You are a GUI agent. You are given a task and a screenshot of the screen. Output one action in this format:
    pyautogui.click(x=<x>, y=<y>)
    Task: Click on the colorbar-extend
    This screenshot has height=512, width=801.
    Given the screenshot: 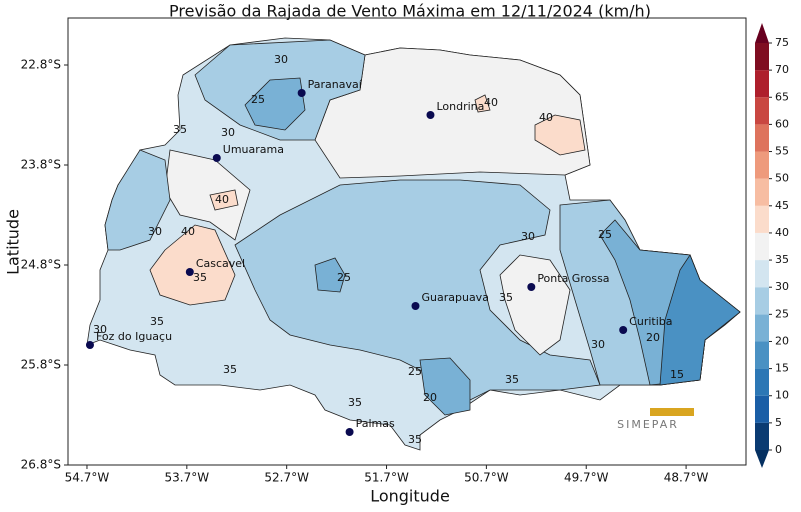 What is the action you would take?
    pyautogui.click(x=762, y=459)
    